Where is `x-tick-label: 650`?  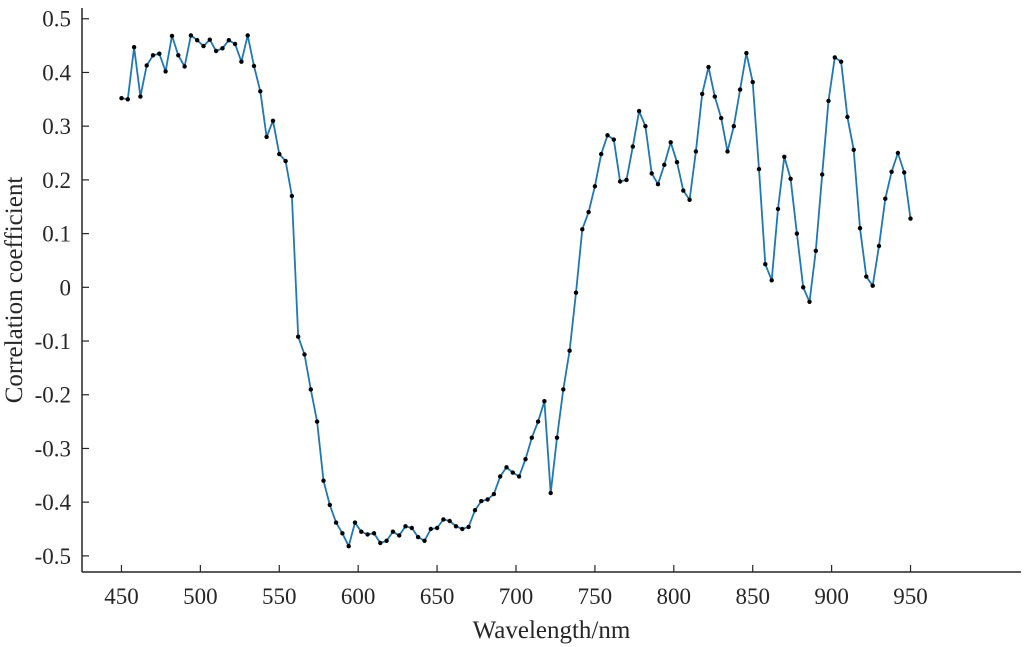
x-tick-label: 650 is located at coordinates (437, 596).